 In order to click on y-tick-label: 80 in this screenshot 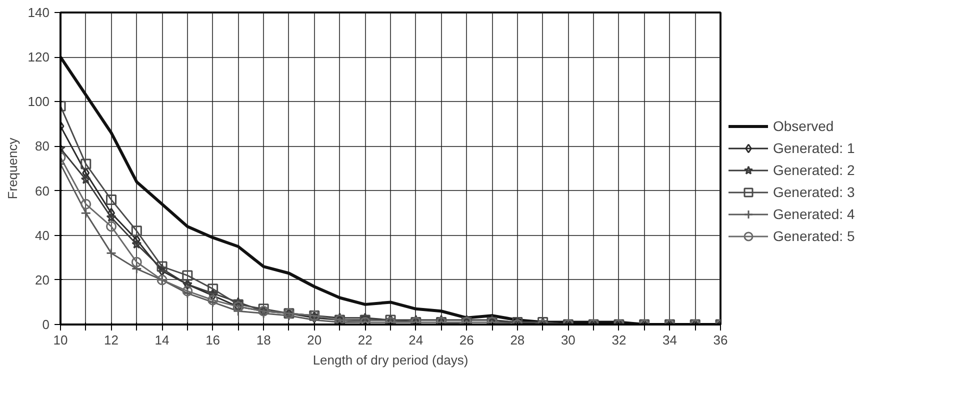, I will do `click(42, 146)`.